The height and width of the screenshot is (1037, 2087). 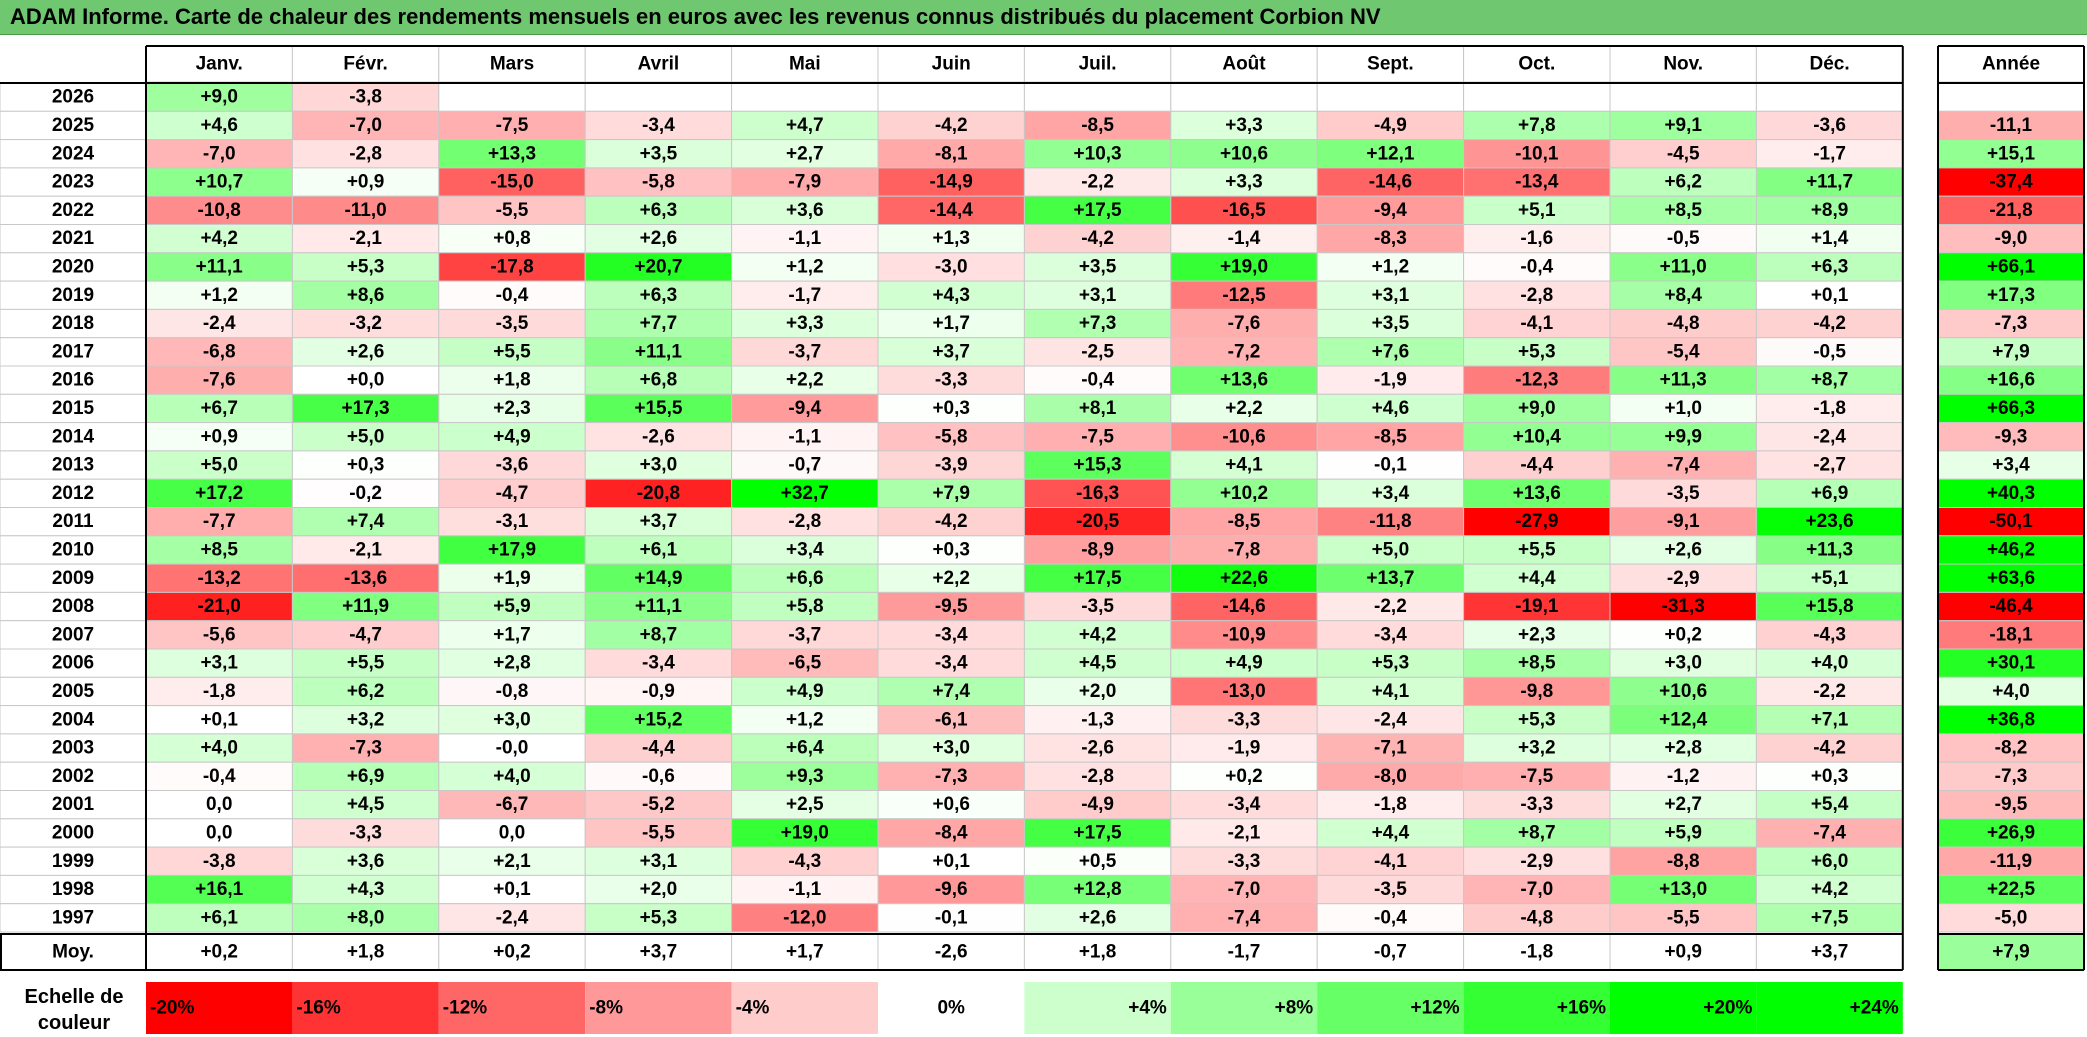 What do you see at coordinates (1537, 351) in the screenshot?
I see `heatmap-cell-value: +5,3` at bounding box center [1537, 351].